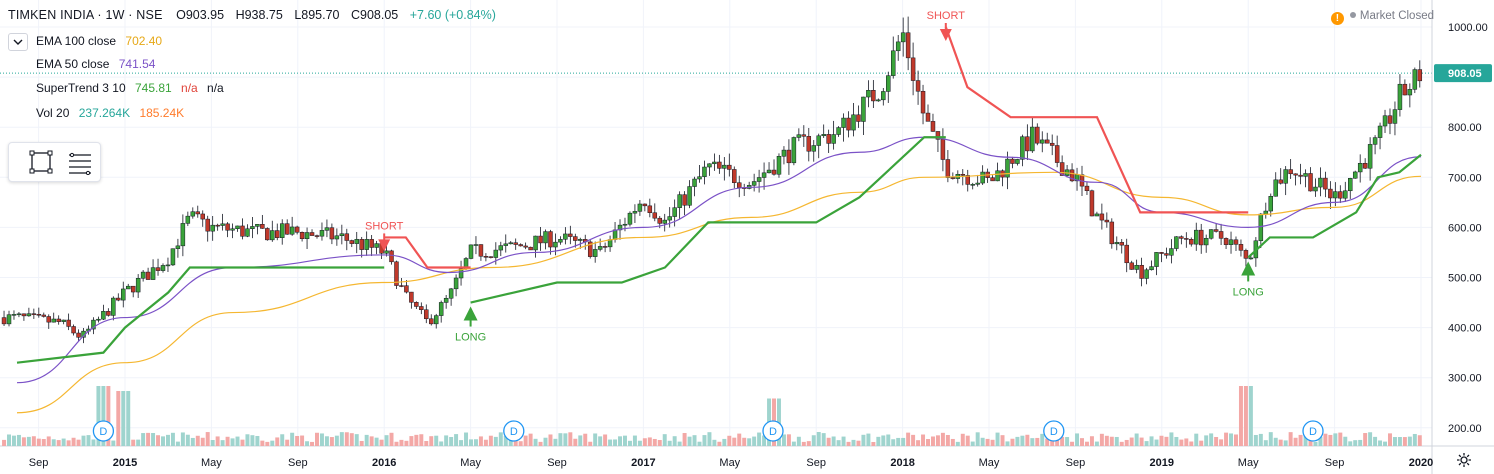 Image resolution: width=1494 pixels, height=474 pixels. Describe the element at coordinates (1352, 15) in the screenshot. I see `status-dot-icon` at that location.